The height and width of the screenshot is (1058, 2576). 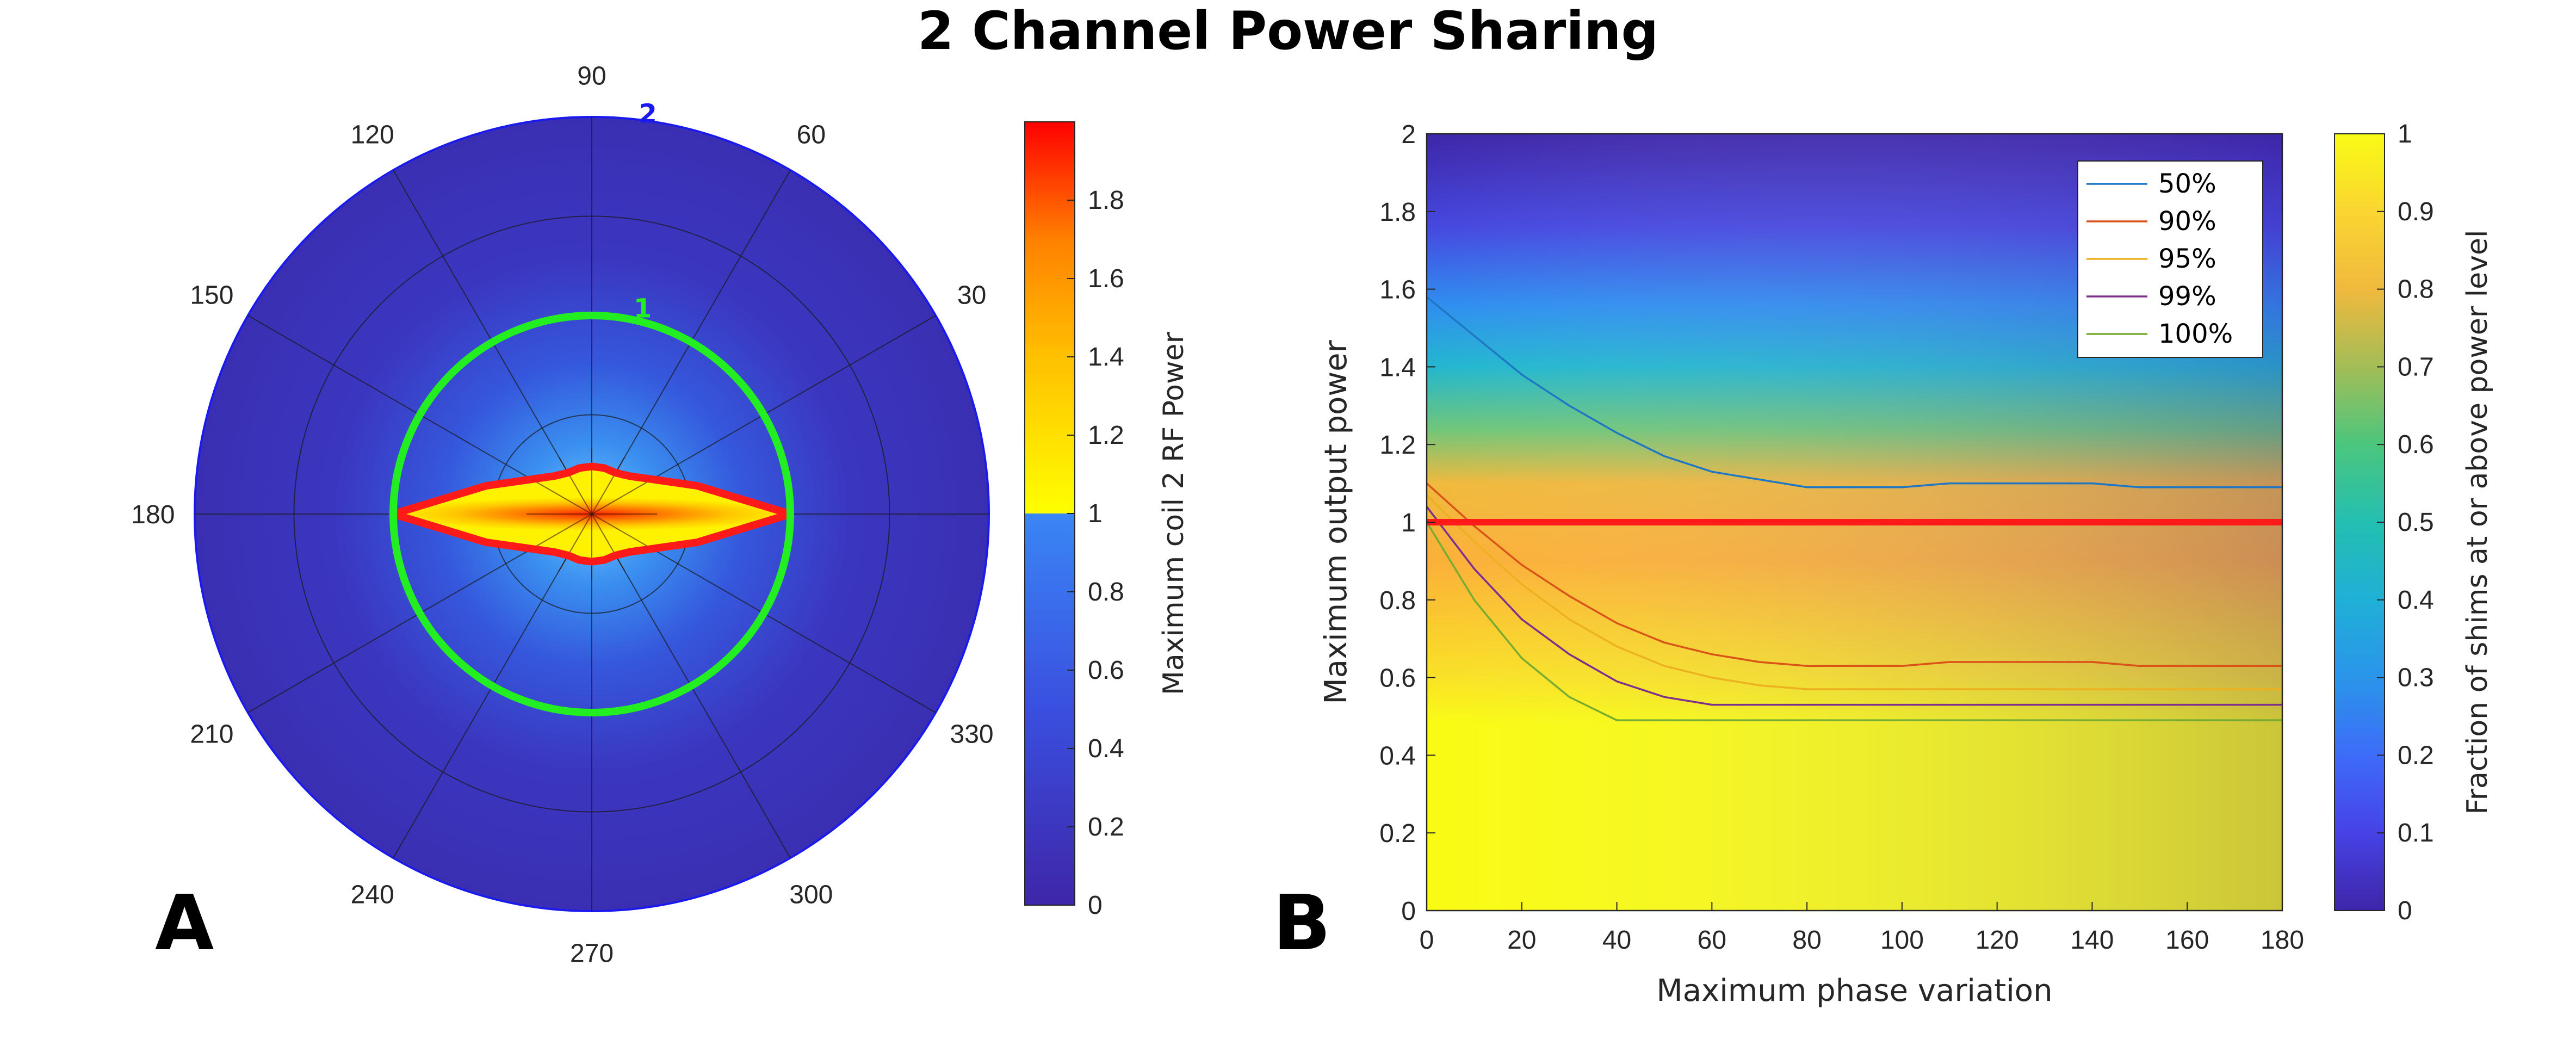 What do you see at coordinates (1616, 940) in the screenshot?
I see `x-tick-label: 40` at bounding box center [1616, 940].